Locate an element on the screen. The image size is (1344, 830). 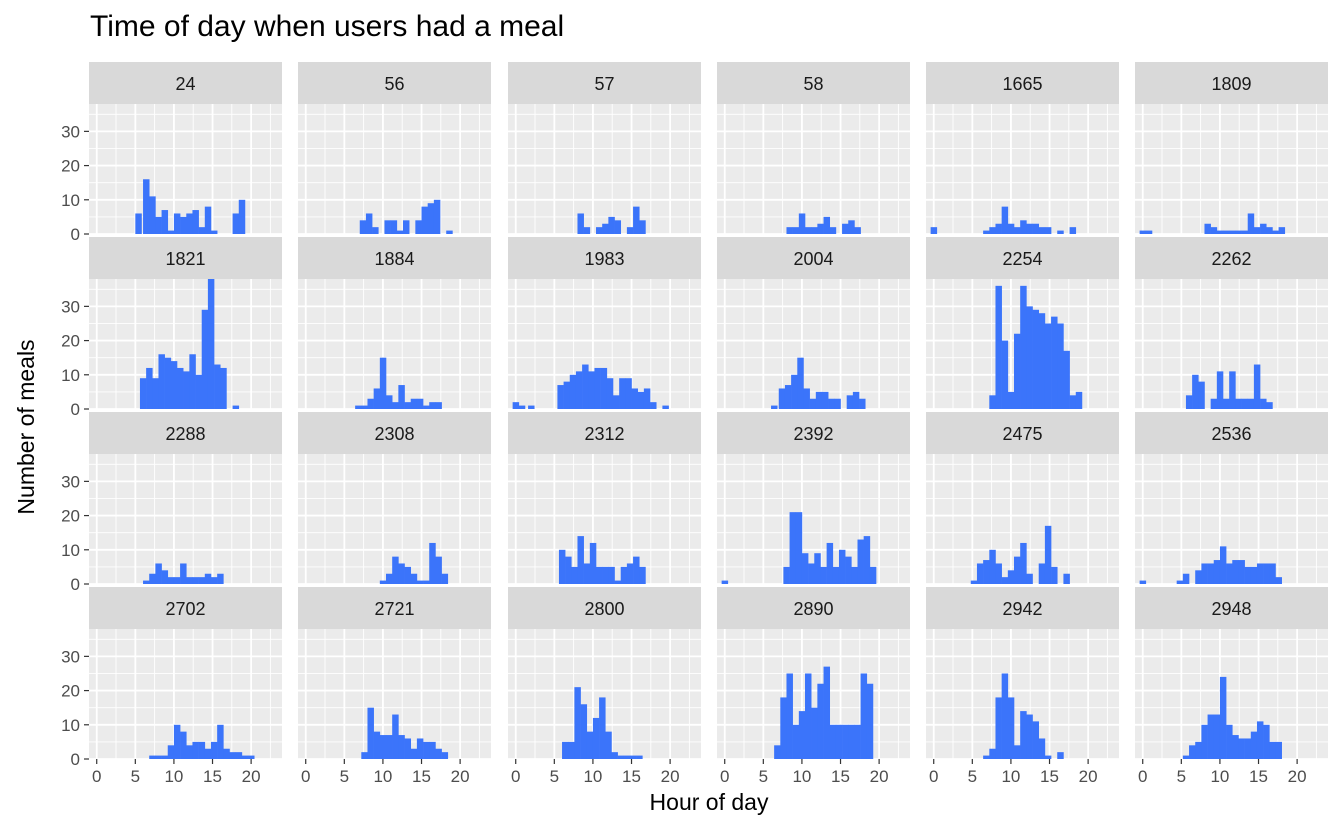
x-tick-label: 0 is located at coordinates (724, 776).